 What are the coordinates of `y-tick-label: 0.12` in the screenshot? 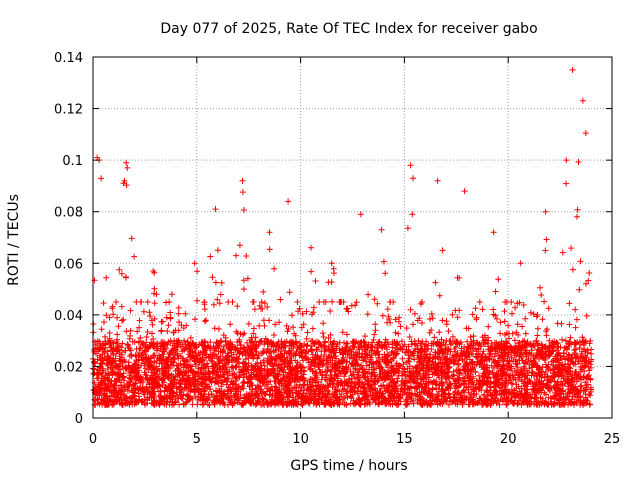 It's located at (68, 110).